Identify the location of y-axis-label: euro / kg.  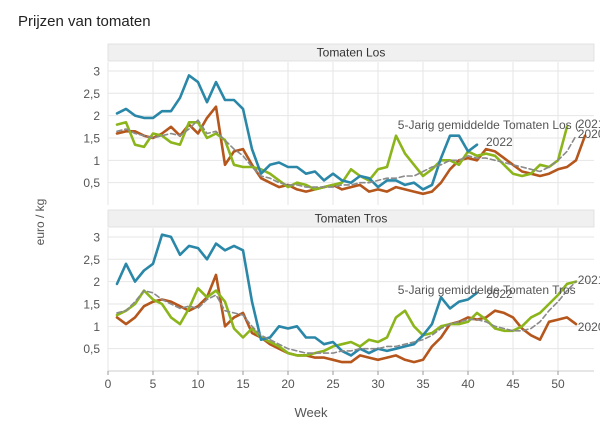
(40, 222).